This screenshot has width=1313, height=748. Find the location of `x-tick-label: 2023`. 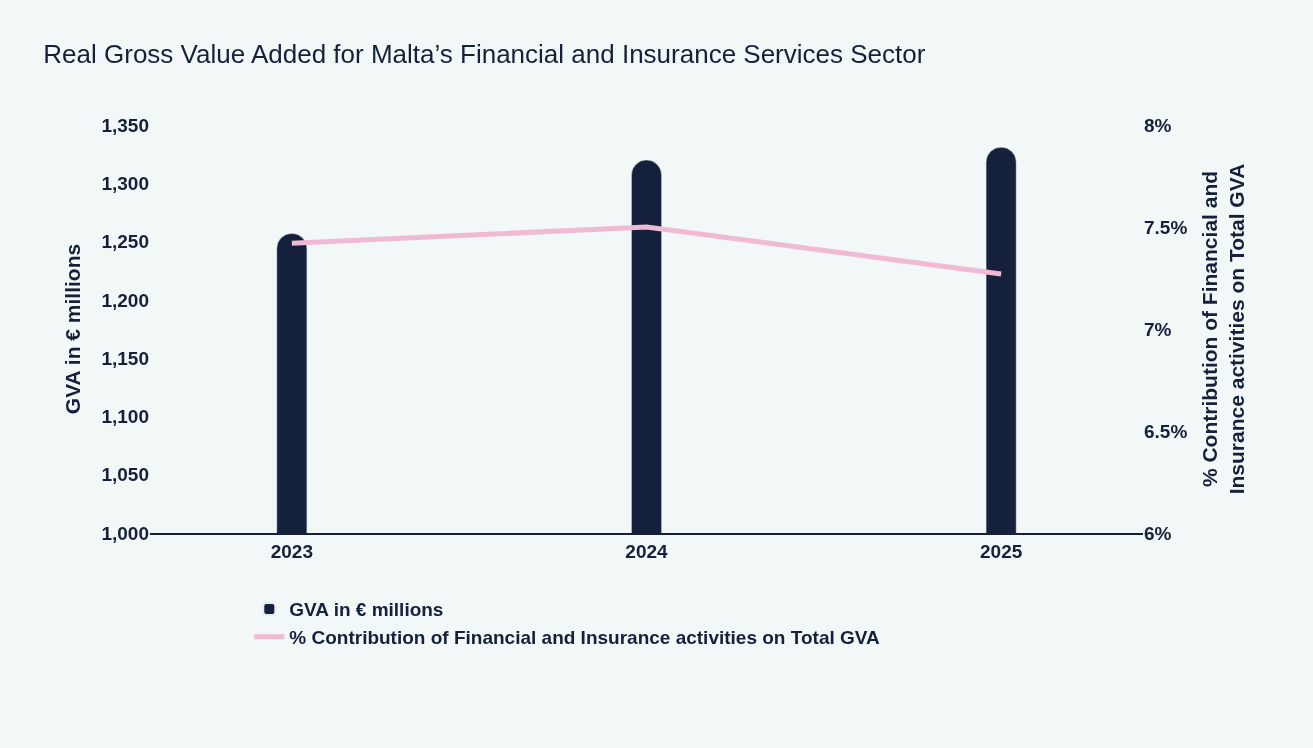

x-tick-label: 2023 is located at coordinates (291, 551).